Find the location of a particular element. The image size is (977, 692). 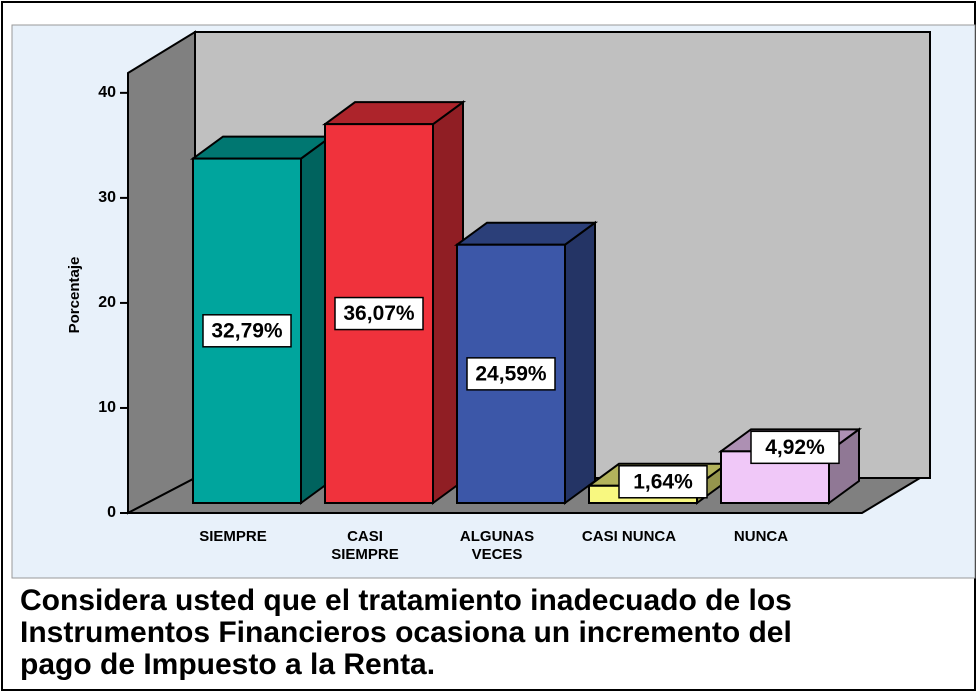

x-tick-line: ALGUNAS is located at coordinates (497, 536).